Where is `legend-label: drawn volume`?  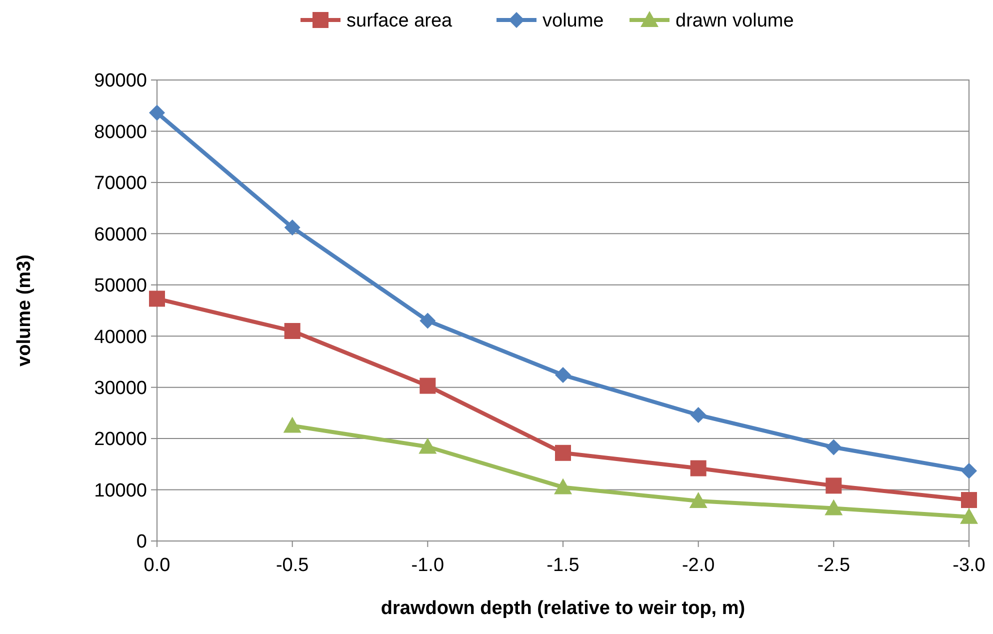
legend-label: drawn volume is located at coordinates (735, 21).